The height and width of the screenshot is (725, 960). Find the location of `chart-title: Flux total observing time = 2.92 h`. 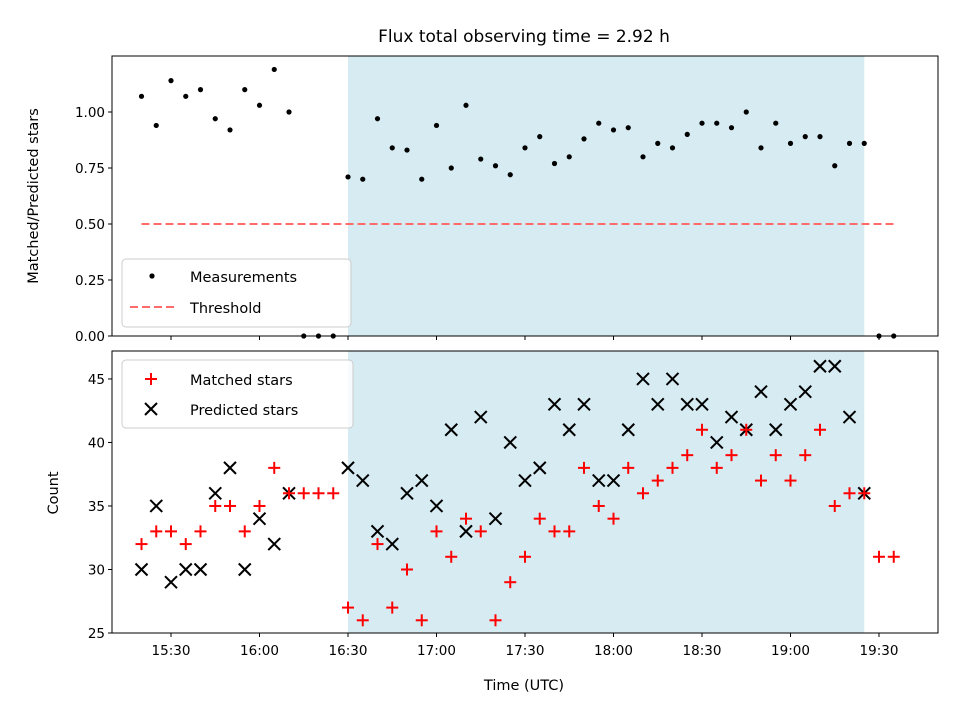

chart-title: Flux total observing time = 2.92 h is located at coordinates (524, 37).